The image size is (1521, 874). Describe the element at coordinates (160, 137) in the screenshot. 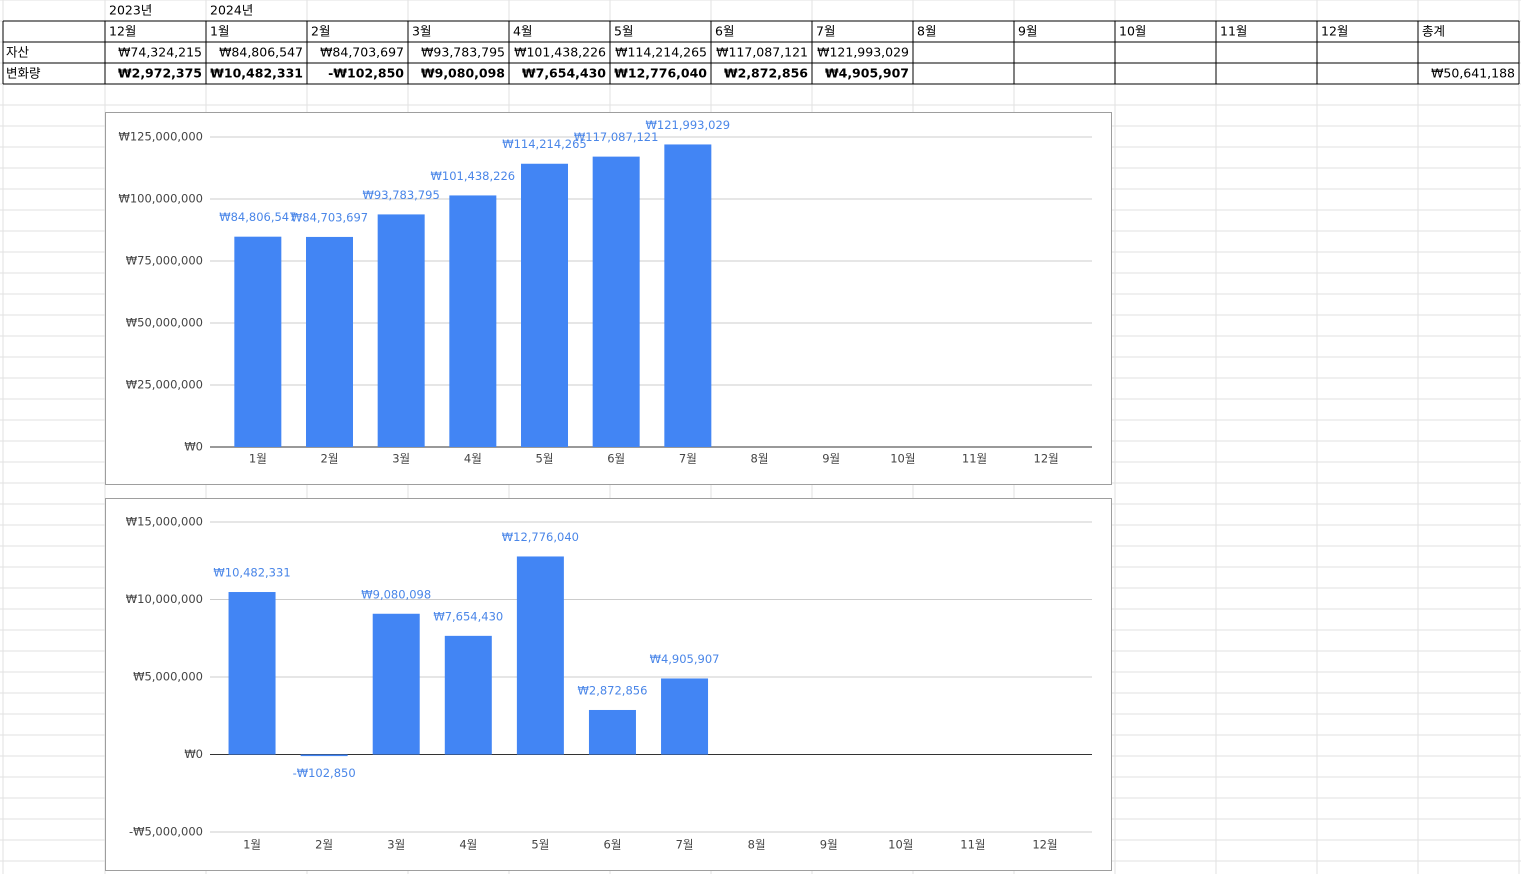

I see `y-tick-label: ₩125,000,000` at that location.